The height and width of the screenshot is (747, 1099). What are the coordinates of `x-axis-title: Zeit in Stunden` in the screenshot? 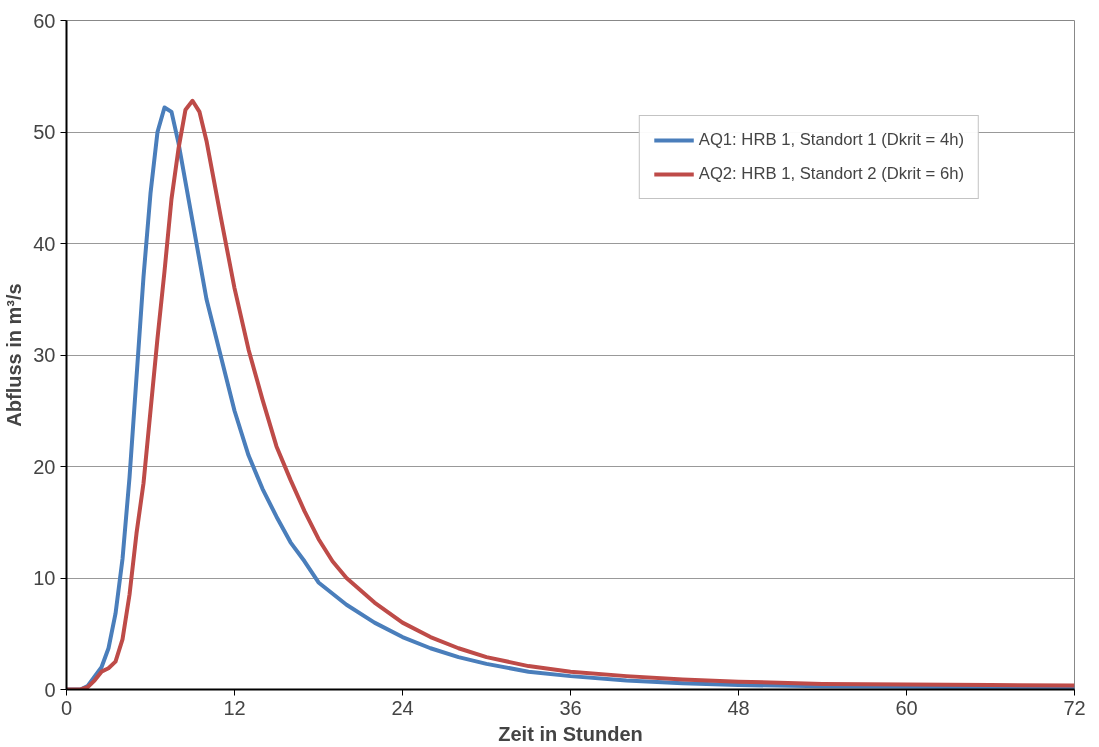 It's located at (570, 733).